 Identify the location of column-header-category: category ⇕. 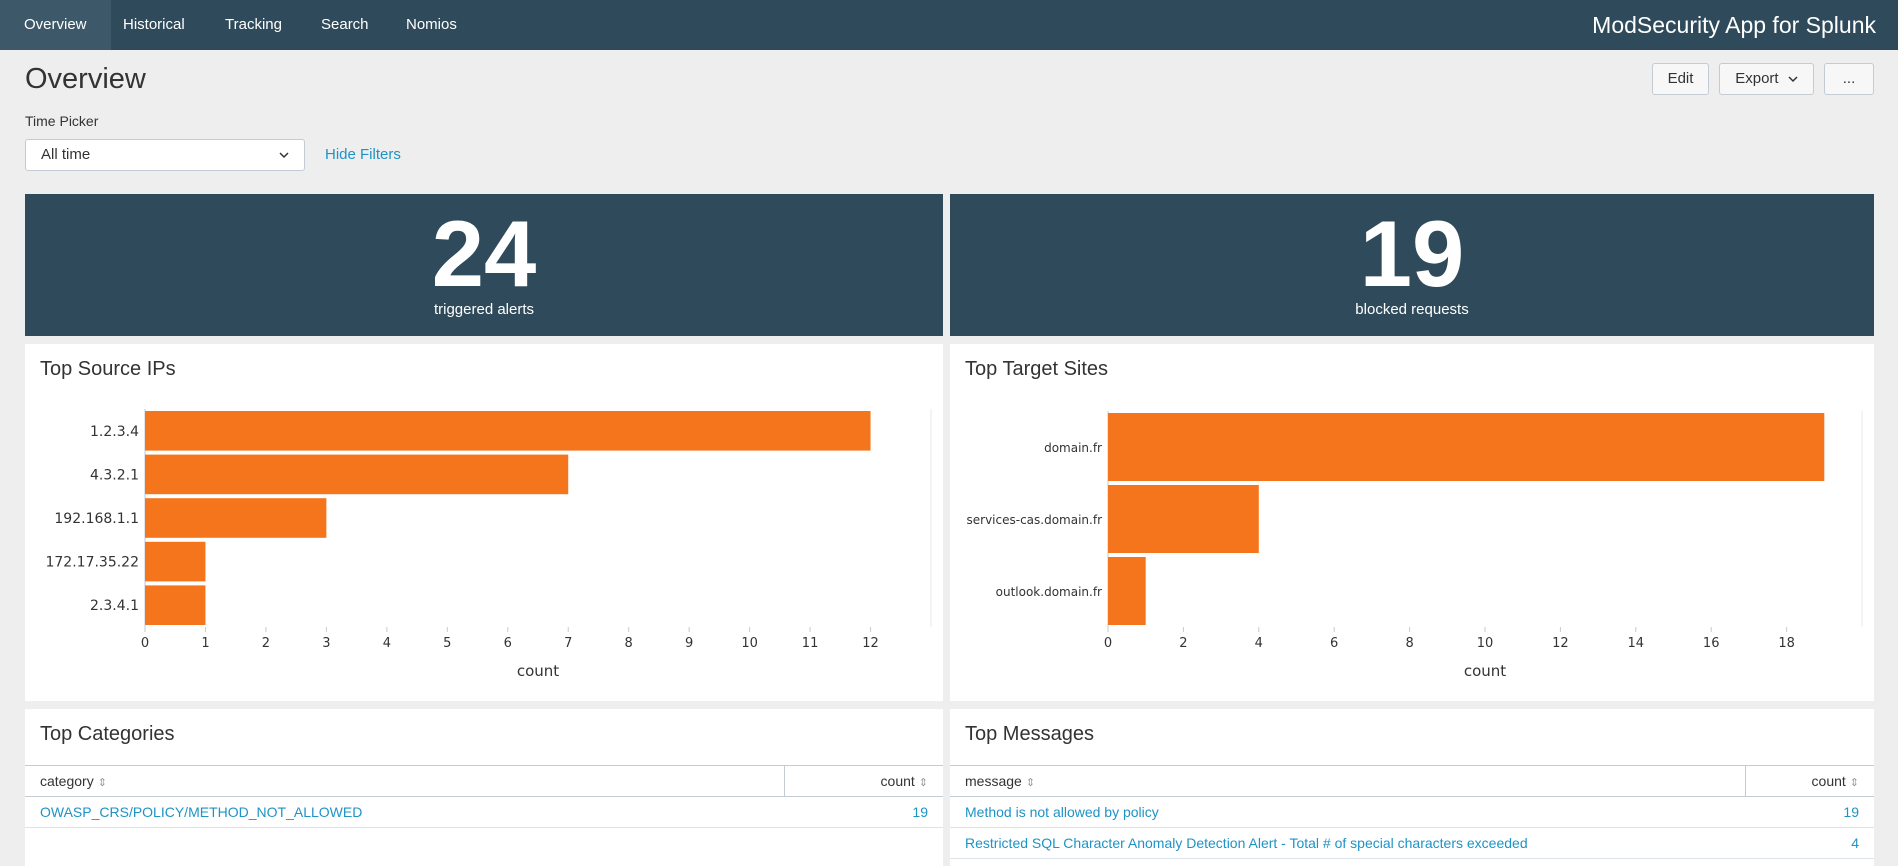
(405, 781).